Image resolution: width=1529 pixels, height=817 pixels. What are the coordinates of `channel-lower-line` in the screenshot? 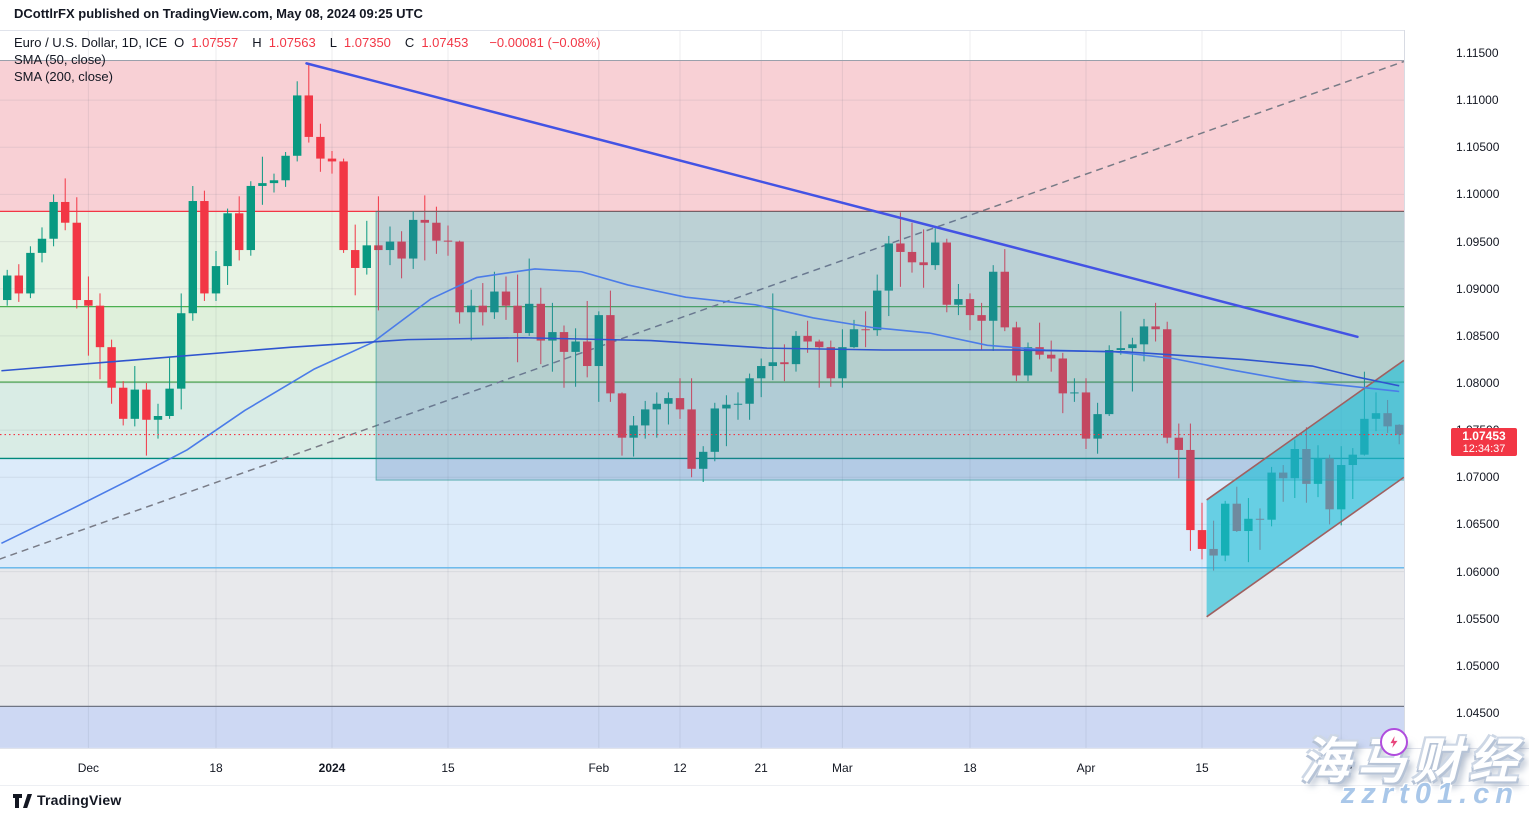 It's located at (1305, 547).